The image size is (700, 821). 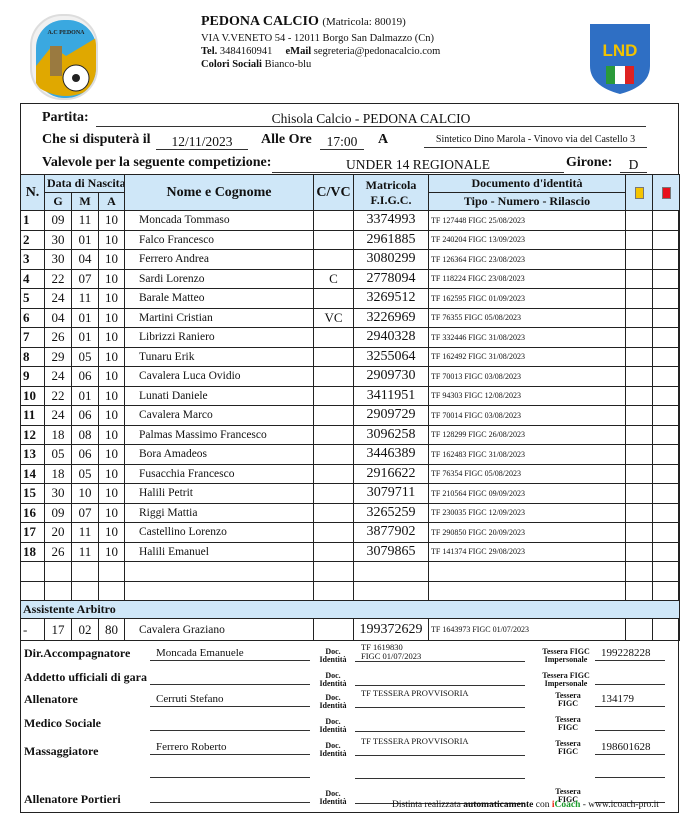 I want to click on matricola: 3877902, so click(x=391, y=532).